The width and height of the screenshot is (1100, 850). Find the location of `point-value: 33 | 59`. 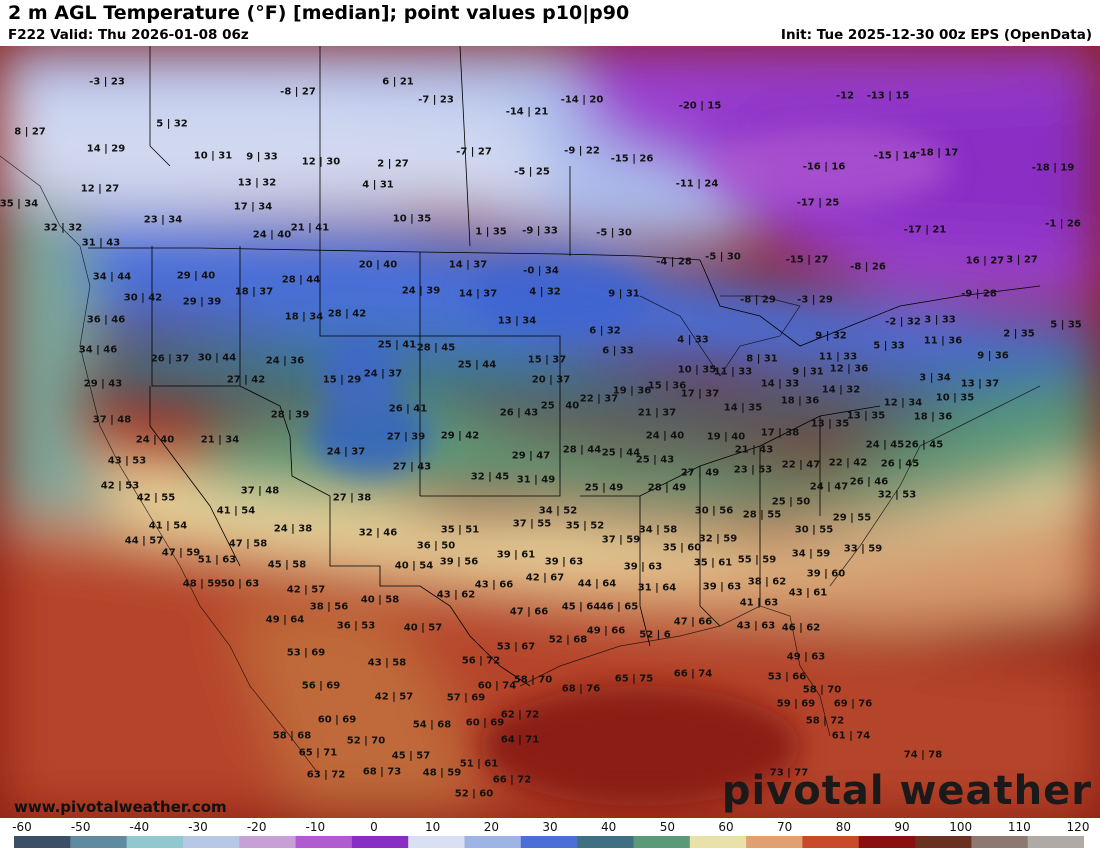

point-value: 33 | 59 is located at coordinates (863, 549).